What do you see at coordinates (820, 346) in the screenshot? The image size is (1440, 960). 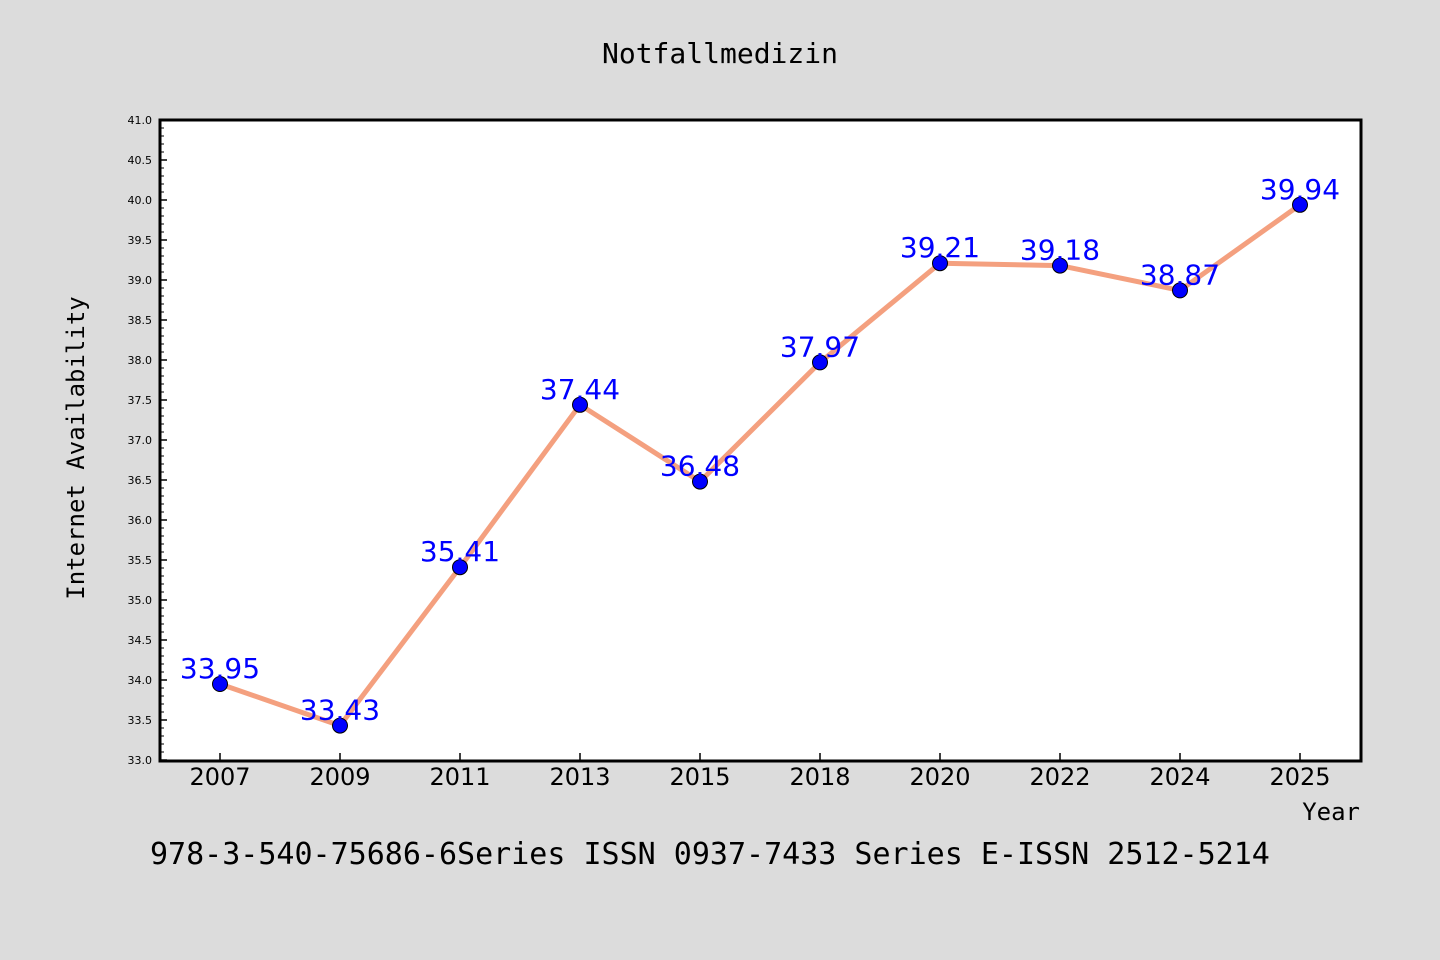 I see `data-label: 37.97` at bounding box center [820, 346].